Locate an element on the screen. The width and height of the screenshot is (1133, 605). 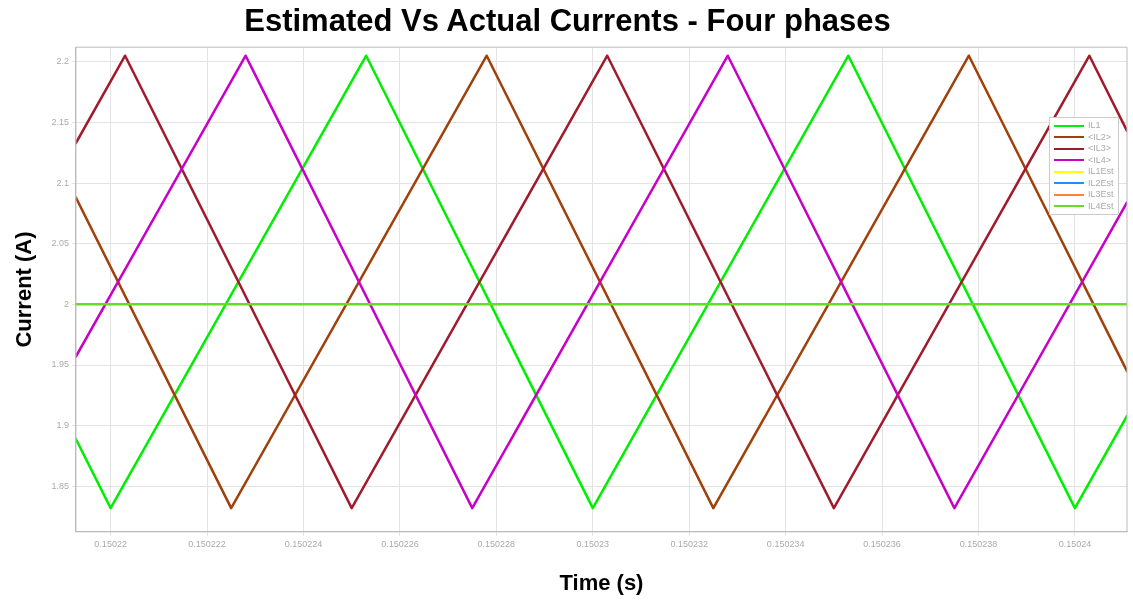
x-tick-label: 0.15024 is located at coordinates (1075, 543).